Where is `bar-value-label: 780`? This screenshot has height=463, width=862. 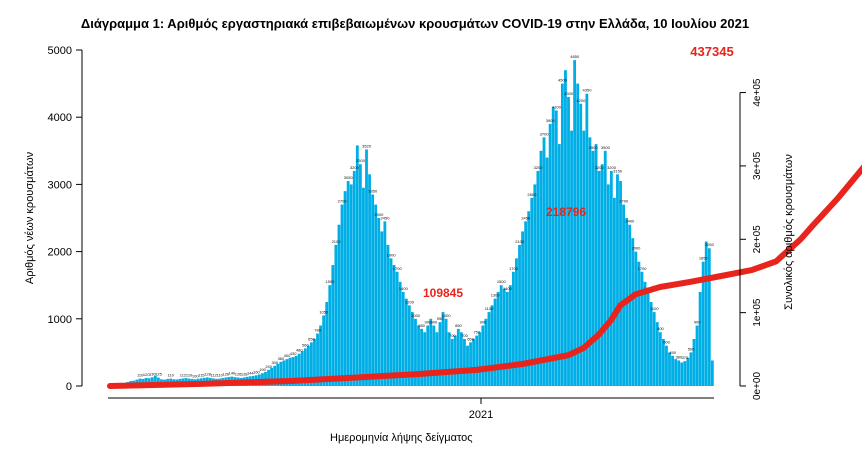
bar-value-label: 780 is located at coordinates (317, 330).